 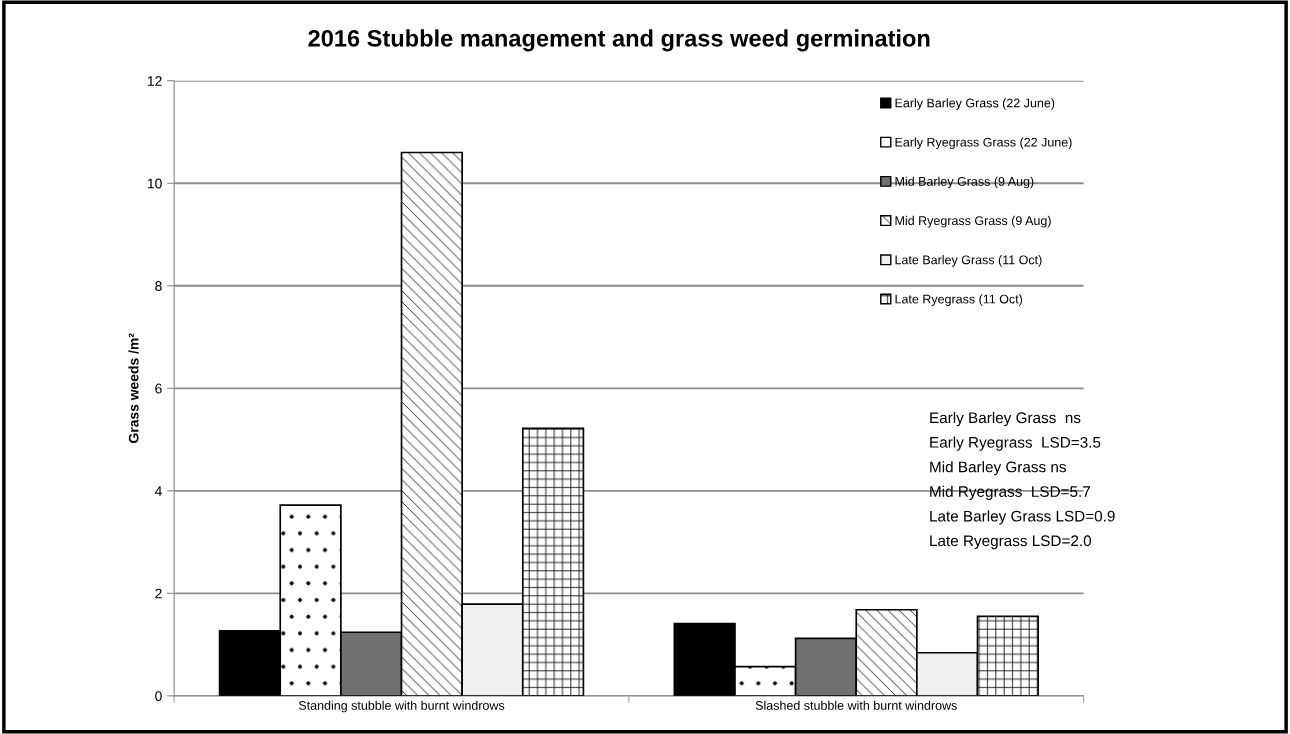 What do you see at coordinates (973, 221) in the screenshot?
I see `legend-label: Mid Ryegrass Grass (9 Aug)` at bounding box center [973, 221].